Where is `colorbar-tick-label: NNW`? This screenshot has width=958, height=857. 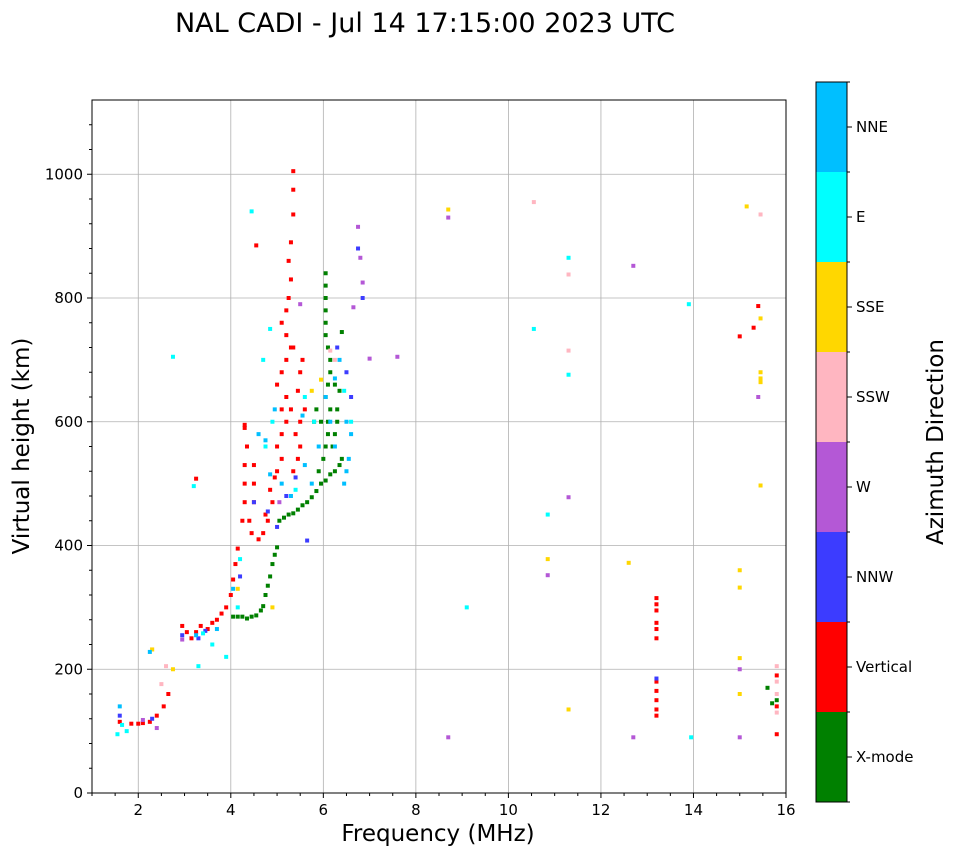 colorbar-tick-label: NNW is located at coordinates (874, 577).